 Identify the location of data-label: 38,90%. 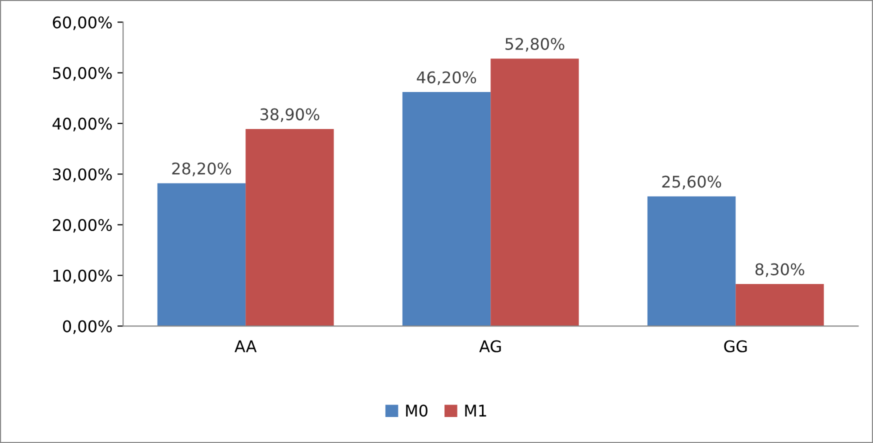
(290, 115).